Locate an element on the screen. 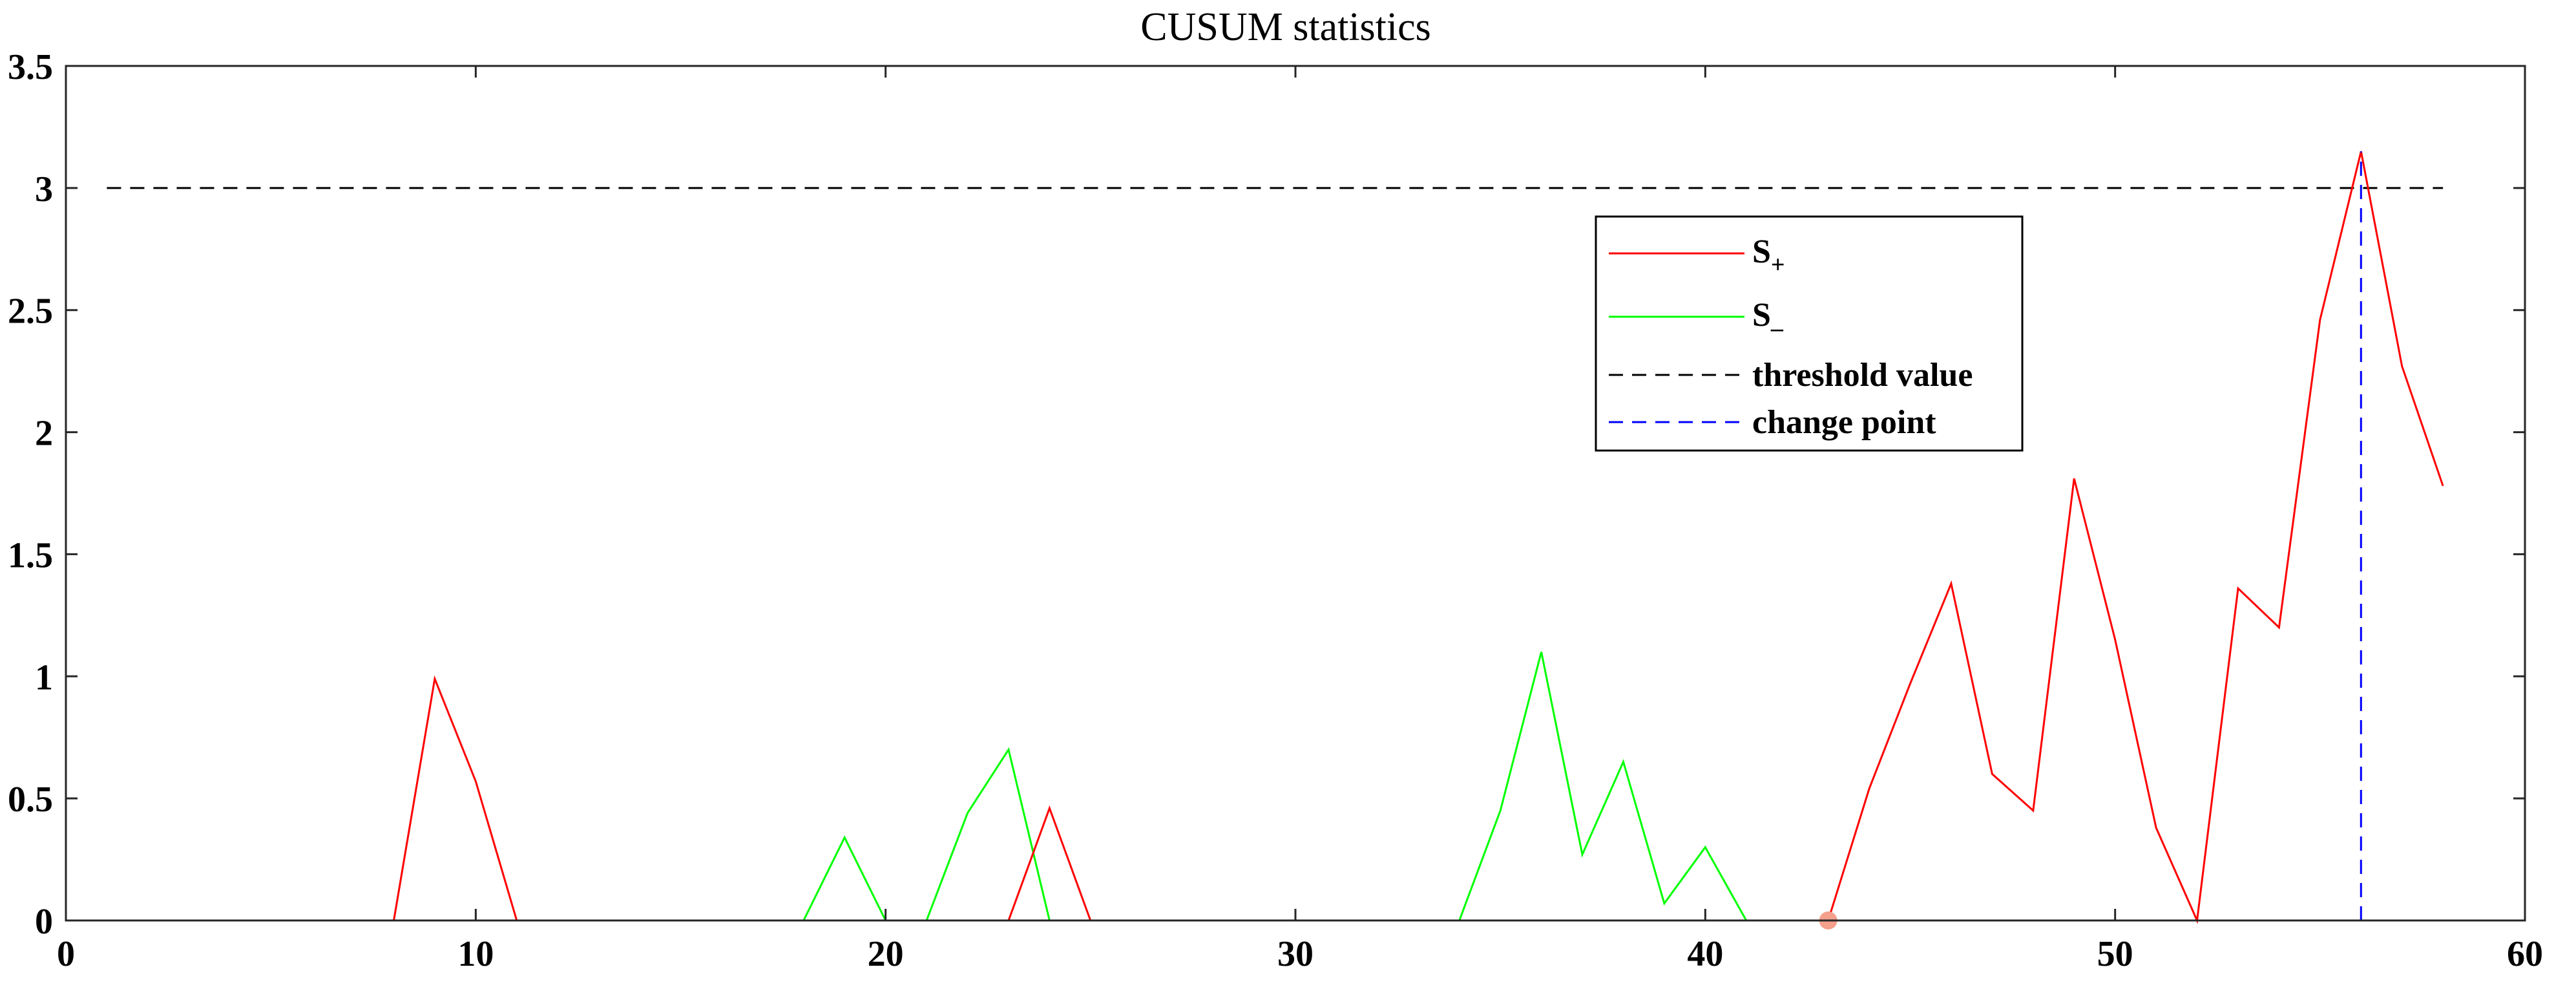 This screenshot has width=2576, height=989. x-tick-label: 30 is located at coordinates (1295, 954).